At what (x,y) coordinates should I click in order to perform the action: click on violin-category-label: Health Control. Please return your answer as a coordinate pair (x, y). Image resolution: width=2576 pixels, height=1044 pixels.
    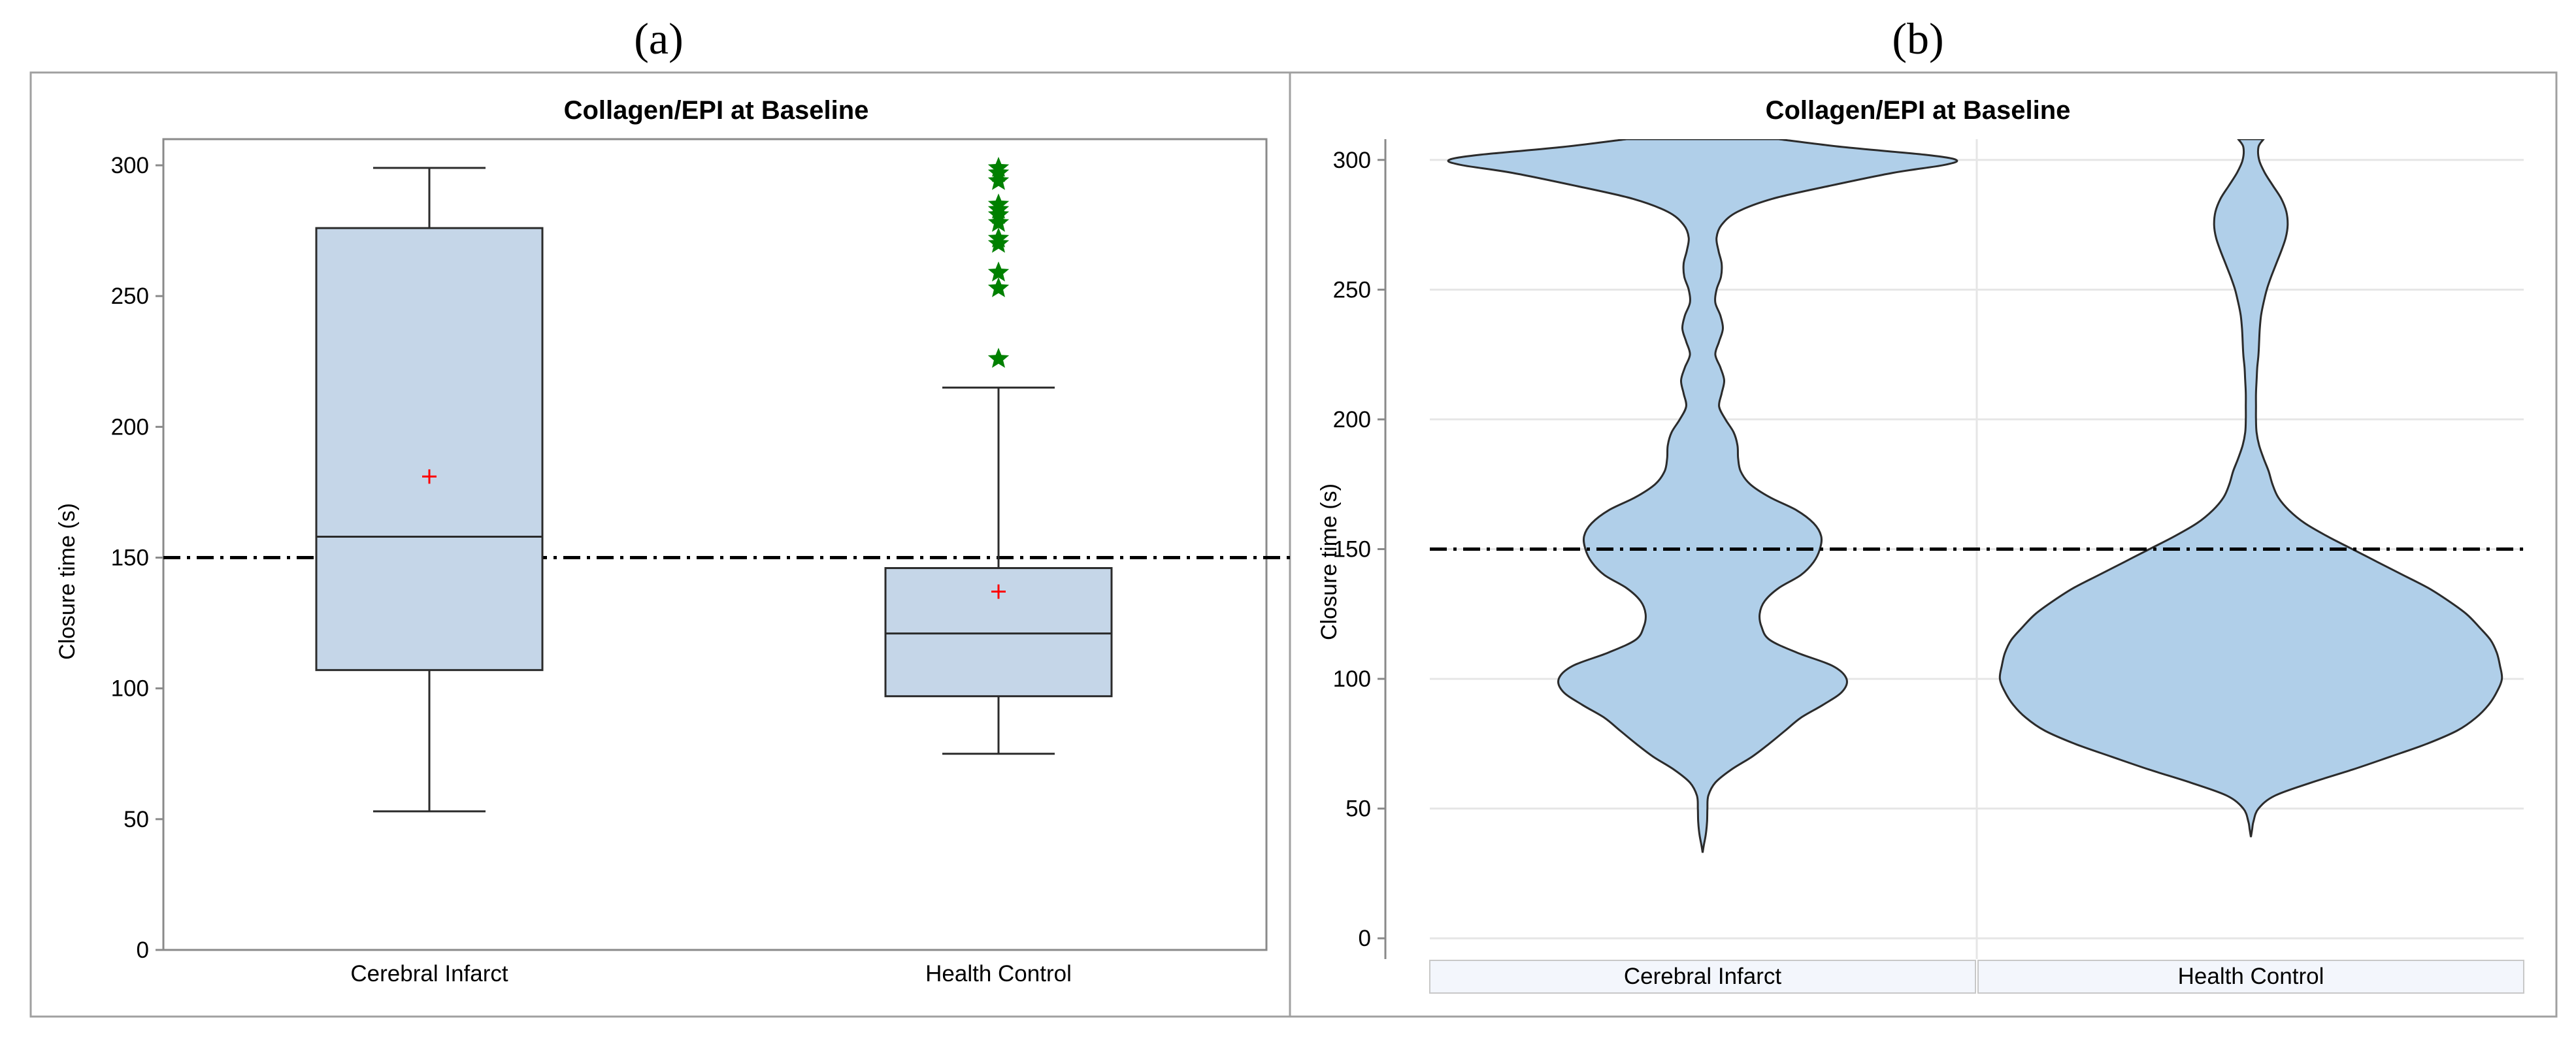
    Looking at the image, I should click on (2251, 977).